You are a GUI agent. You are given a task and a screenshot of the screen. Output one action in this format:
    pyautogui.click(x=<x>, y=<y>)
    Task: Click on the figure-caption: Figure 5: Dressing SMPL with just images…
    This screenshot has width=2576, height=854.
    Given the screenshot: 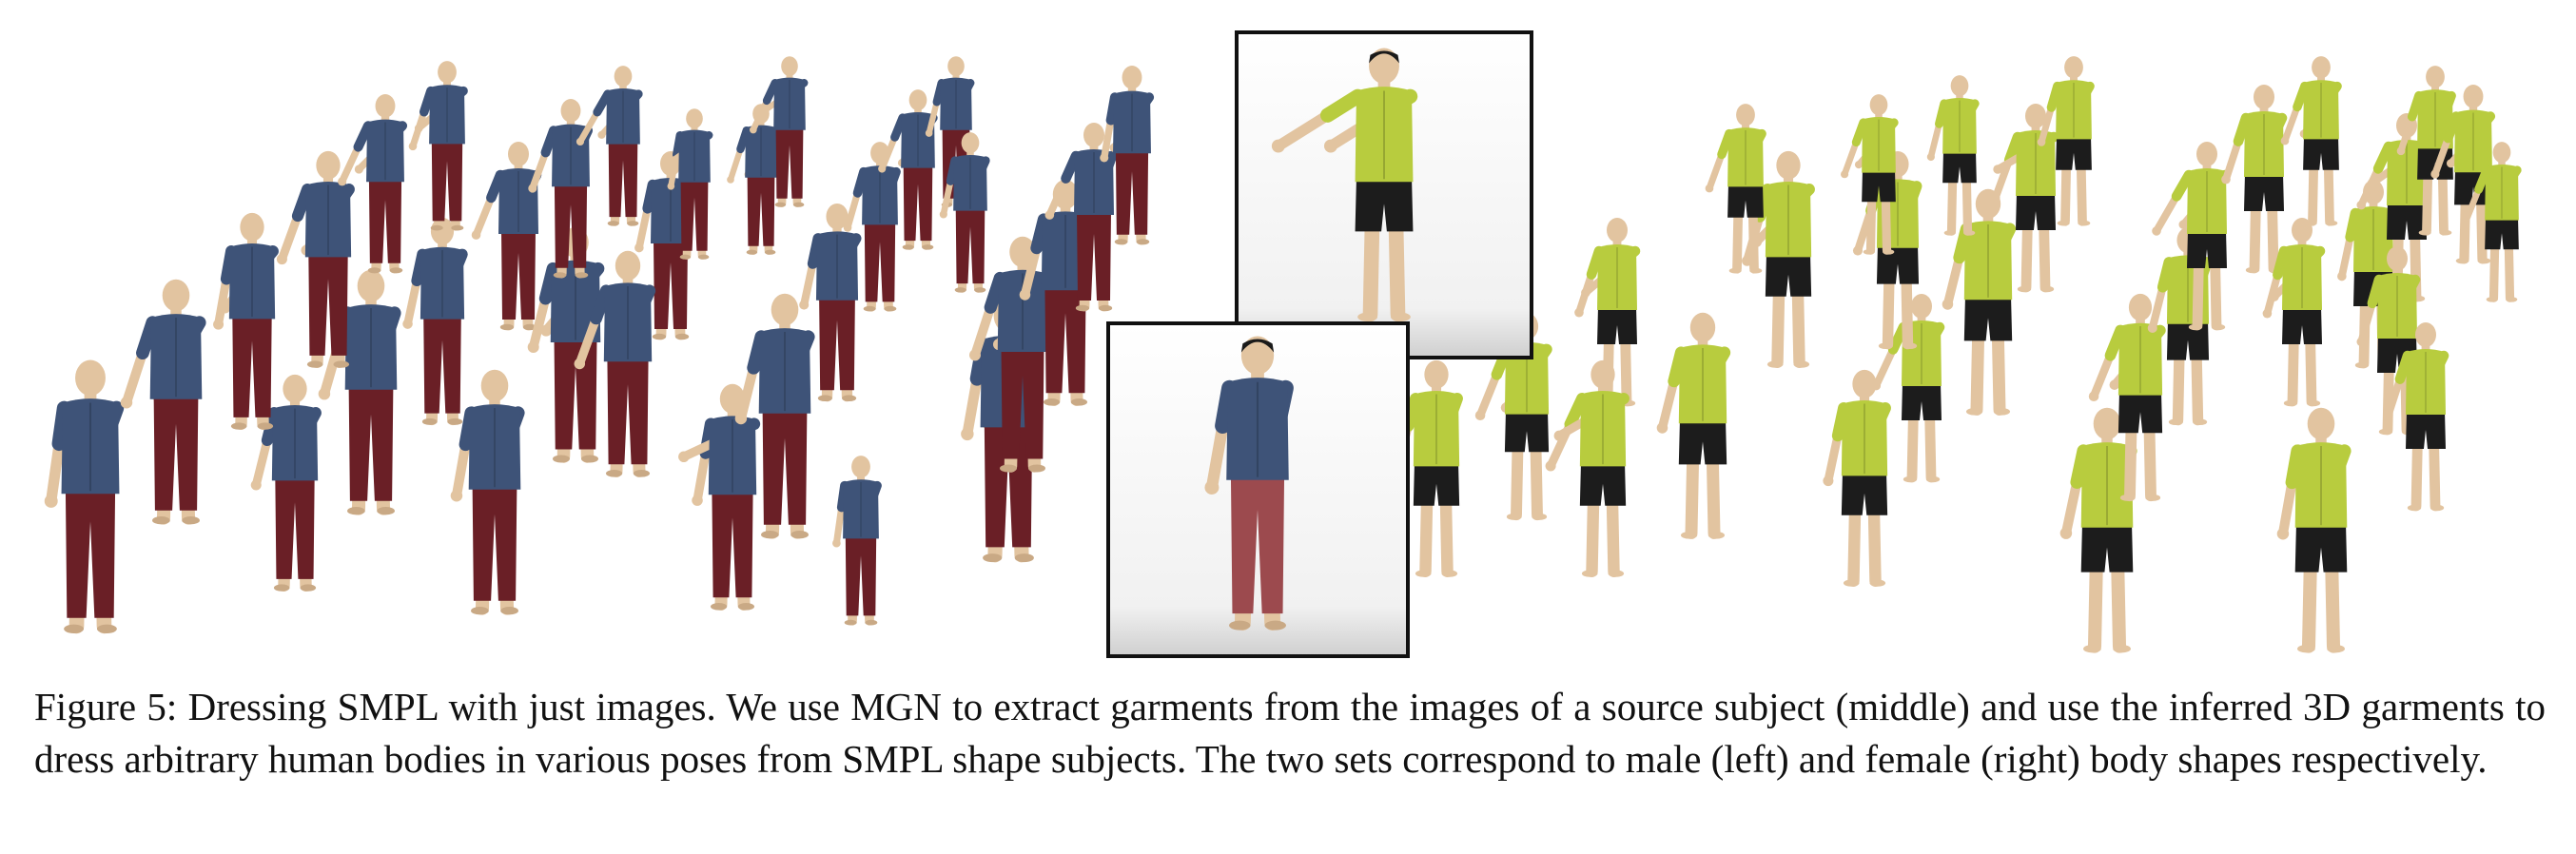 What is the action you would take?
    pyautogui.click(x=1290, y=733)
    